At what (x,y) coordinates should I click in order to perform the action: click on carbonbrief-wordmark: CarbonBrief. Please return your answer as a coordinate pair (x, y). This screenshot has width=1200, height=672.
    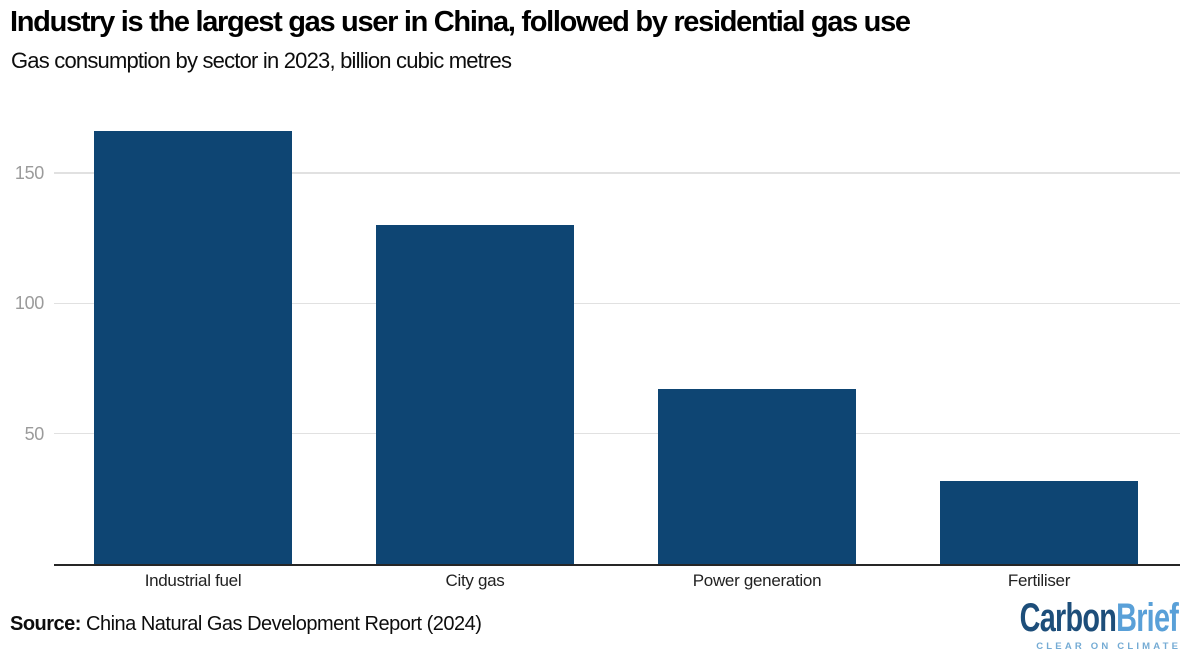
    Looking at the image, I should click on (1098, 618).